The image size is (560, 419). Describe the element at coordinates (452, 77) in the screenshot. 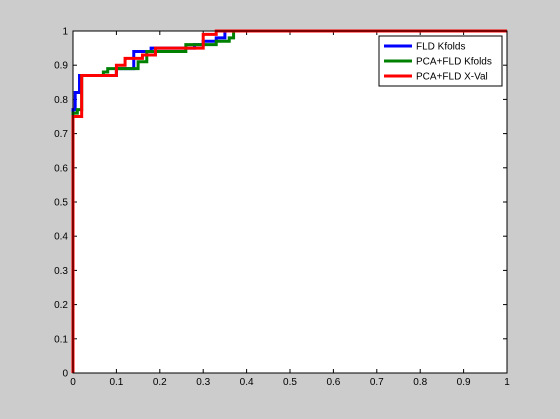

I see `legend-label-3: PCA+FLD X-Val` at that location.